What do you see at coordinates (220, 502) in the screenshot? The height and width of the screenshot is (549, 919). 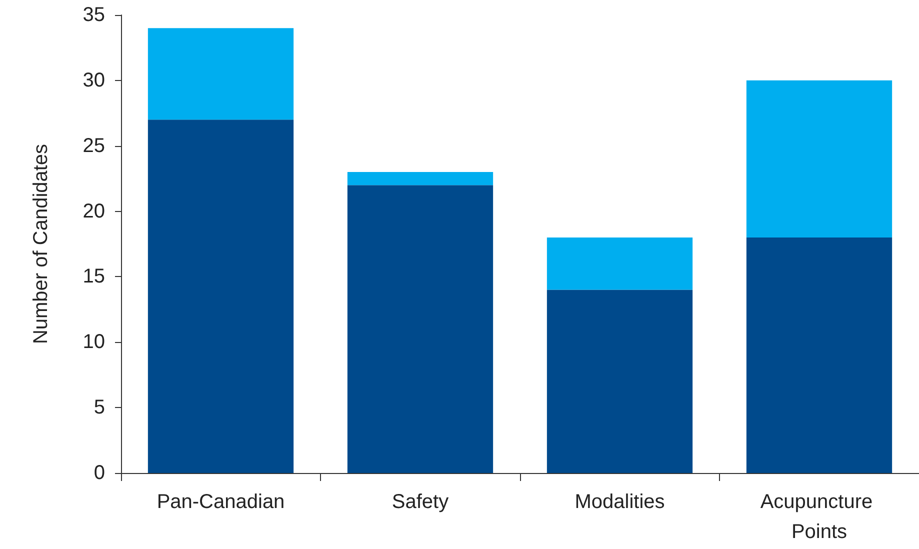 I see `x-tick-label: Pan-Canadian` at bounding box center [220, 502].